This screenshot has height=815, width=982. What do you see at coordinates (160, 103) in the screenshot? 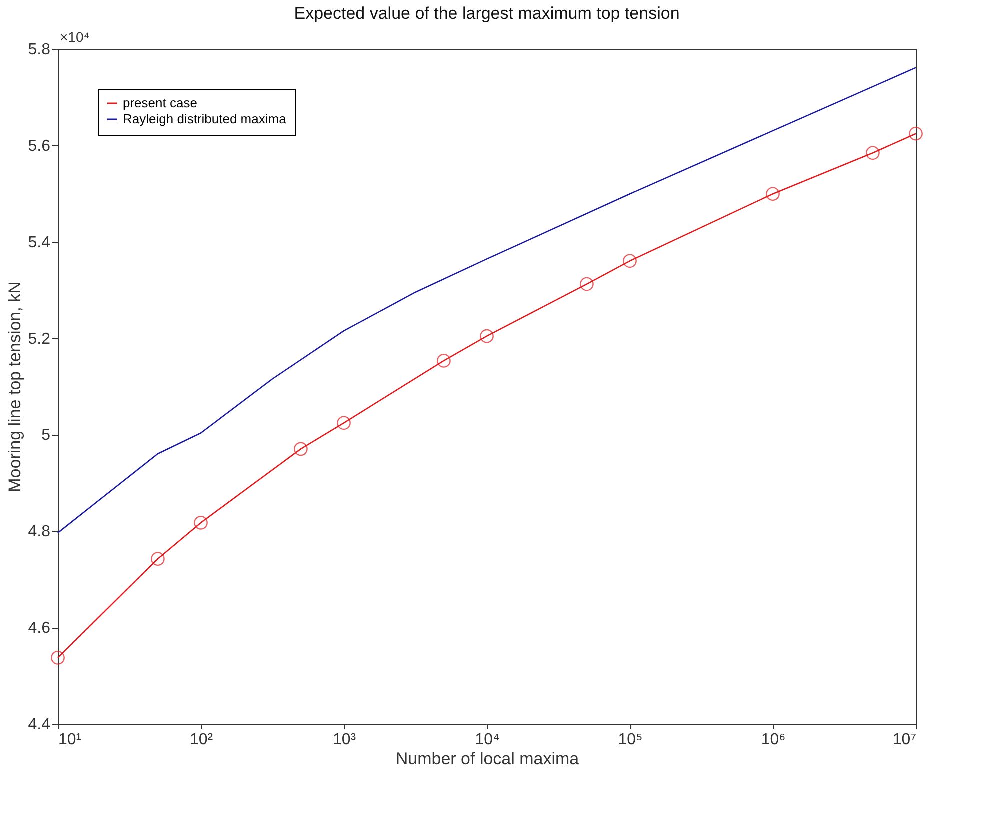
I see `legend-label: present case` at bounding box center [160, 103].